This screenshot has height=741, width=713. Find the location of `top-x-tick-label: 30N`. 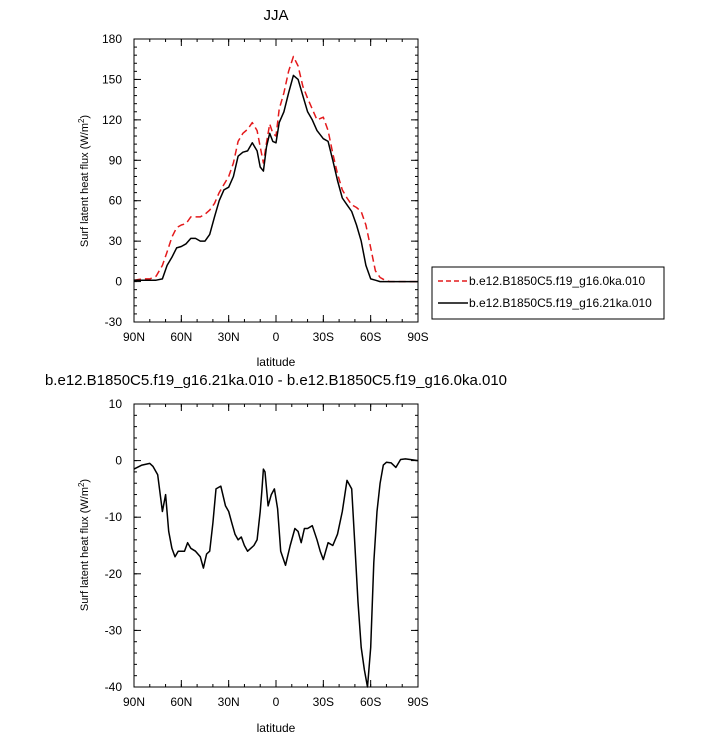

top-x-tick-label: 30N is located at coordinates (229, 337).